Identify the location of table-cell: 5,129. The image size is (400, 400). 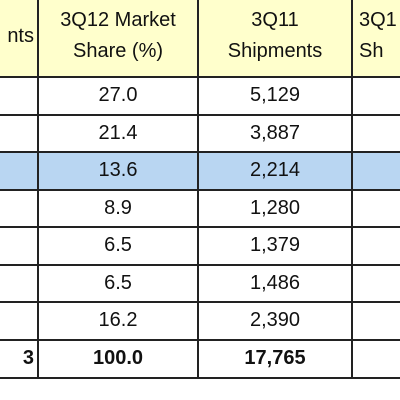
(276, 97).